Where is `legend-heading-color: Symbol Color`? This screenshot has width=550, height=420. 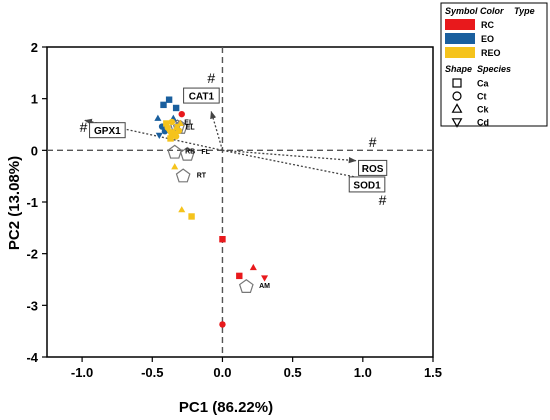 legend-heading-color: Symbol Color is located at coordinates (474, 11).